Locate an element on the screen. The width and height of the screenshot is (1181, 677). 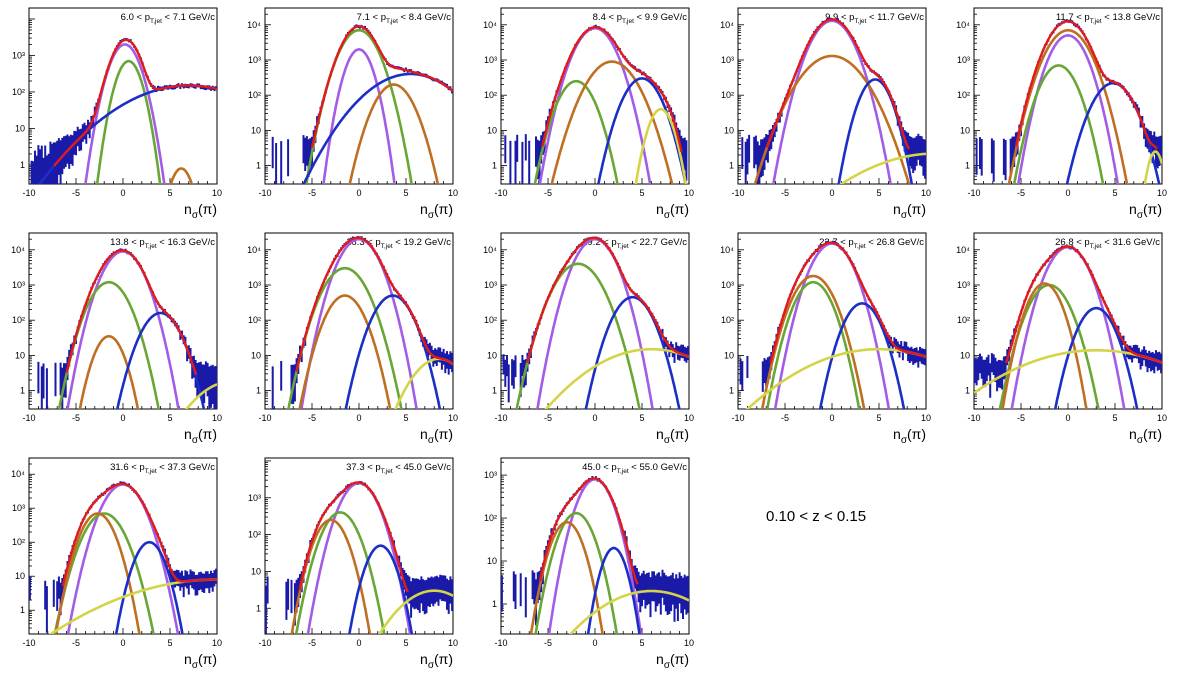
panel-title: 13.8 < pT,jet < 16.3 GeV/c is located at coordinates (162, 243).